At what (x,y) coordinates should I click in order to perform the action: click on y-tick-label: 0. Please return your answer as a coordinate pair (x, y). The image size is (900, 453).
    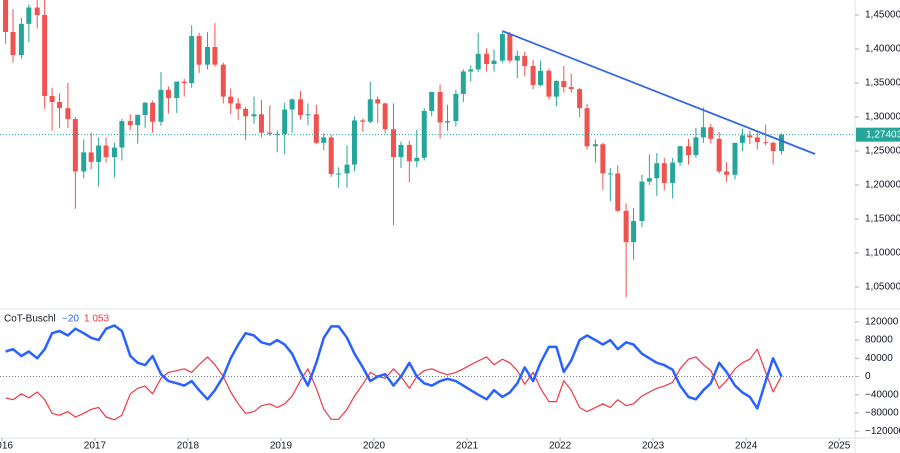
    Looking at the image, I should click on (868, 376).